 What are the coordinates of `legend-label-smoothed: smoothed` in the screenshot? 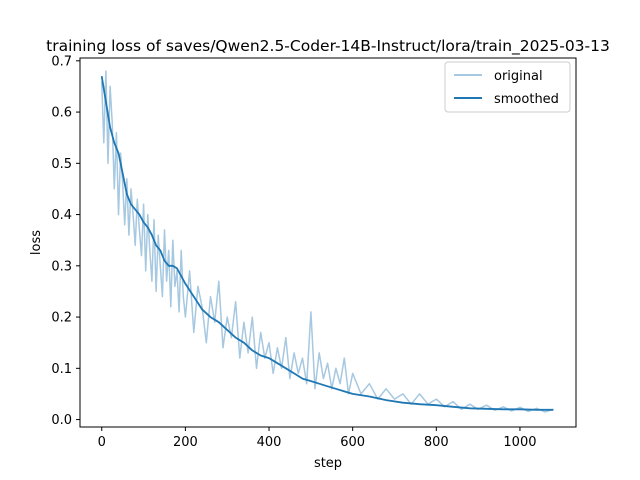 It's located at (526, 99).